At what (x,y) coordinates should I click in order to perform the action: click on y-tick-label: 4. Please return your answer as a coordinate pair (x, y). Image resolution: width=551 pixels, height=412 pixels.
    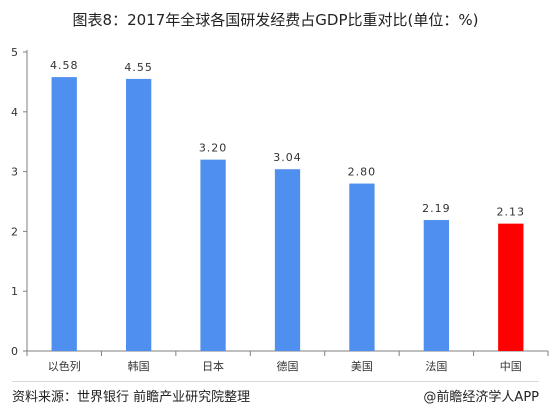
    Looking at the image, I should click on (14, 112).